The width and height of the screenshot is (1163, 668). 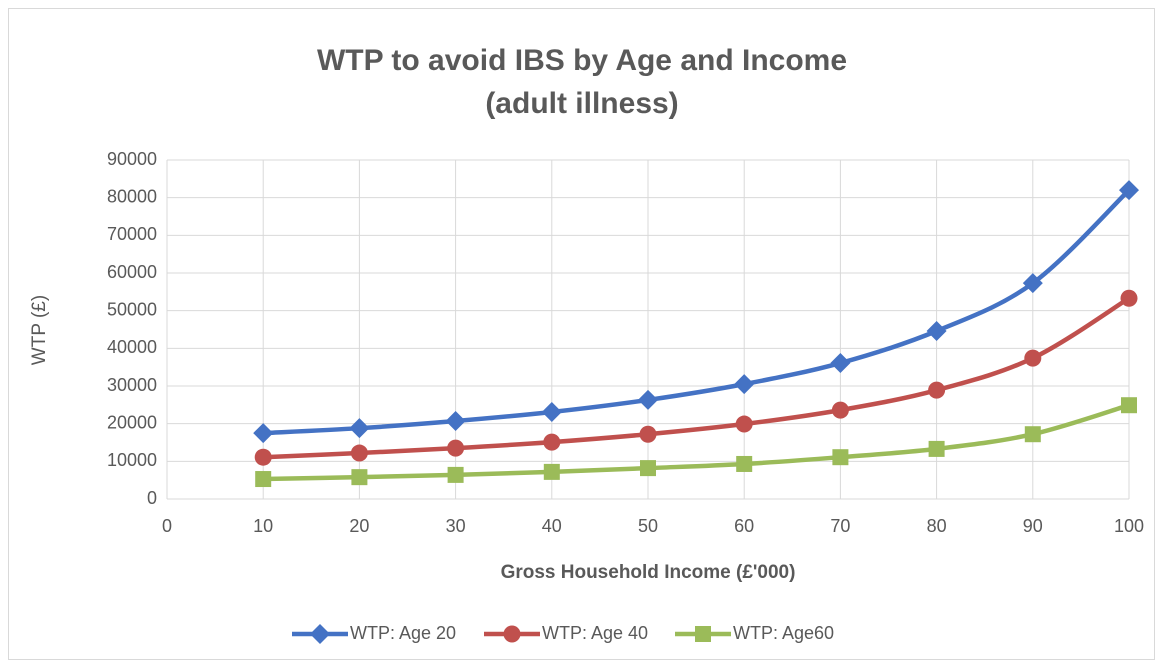 I want to click on y-tick-label: 10000, so click(x=132, y=460).